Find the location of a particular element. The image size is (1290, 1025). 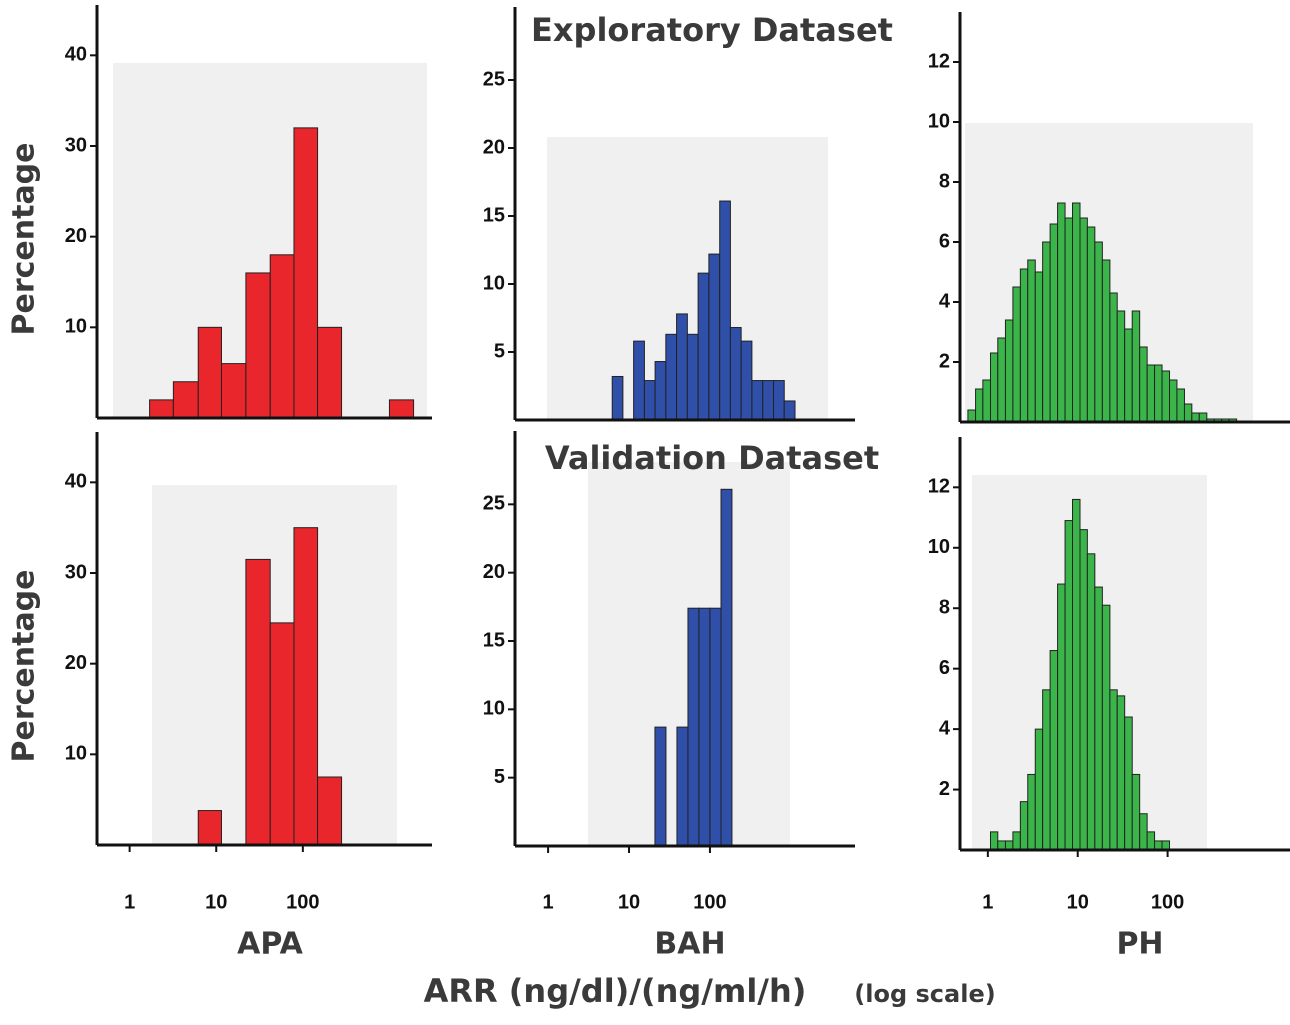

y-axis-label: Percentage is located at coordinates (24, 665).